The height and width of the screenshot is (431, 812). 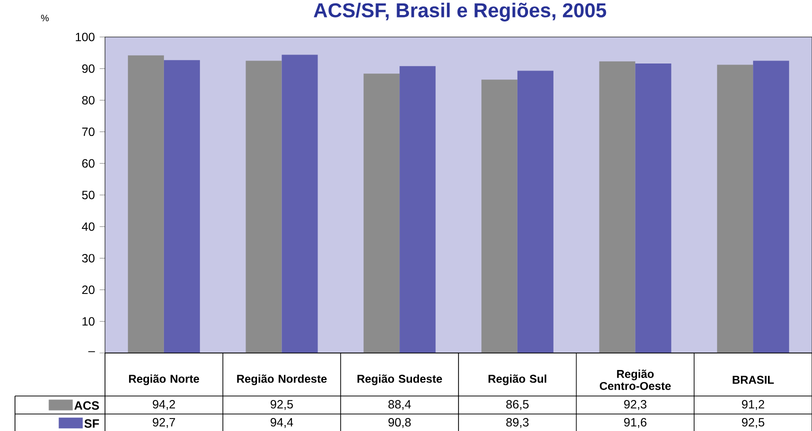 I want to click on data-label: 92,3, so click(x=635, y=405).